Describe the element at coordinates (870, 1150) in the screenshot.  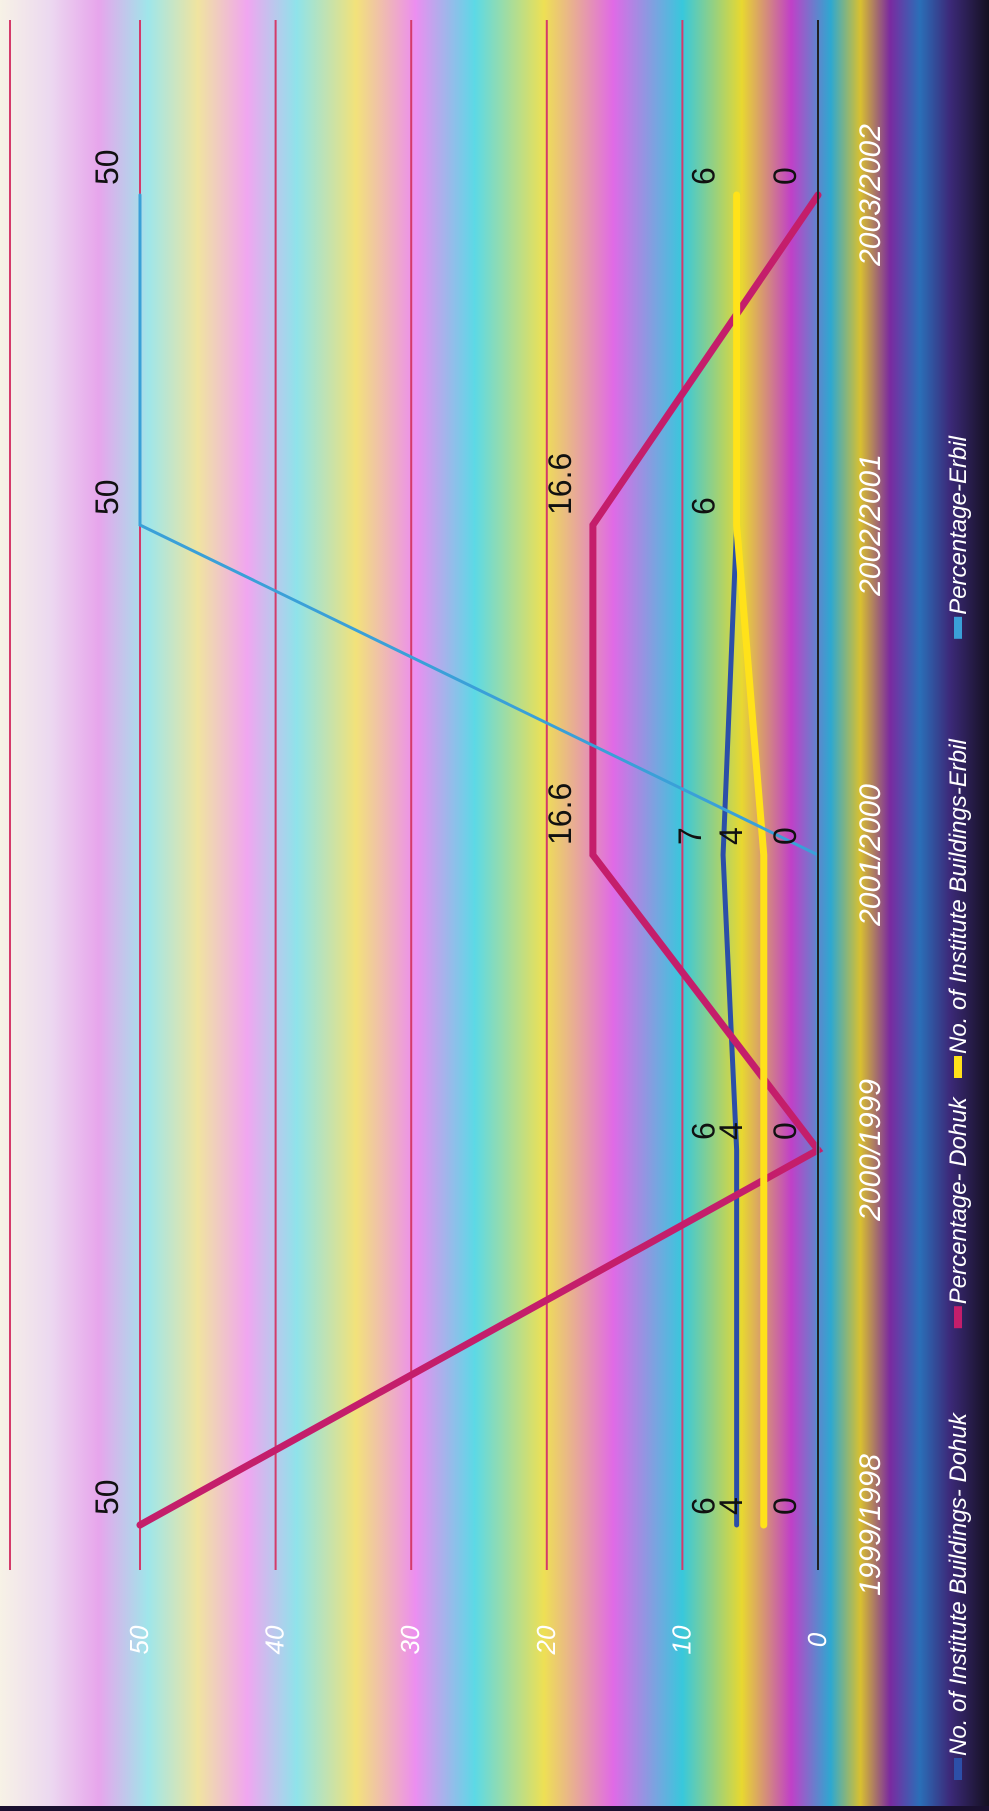
I see `x-tick-label: 2000/1999` at that location.